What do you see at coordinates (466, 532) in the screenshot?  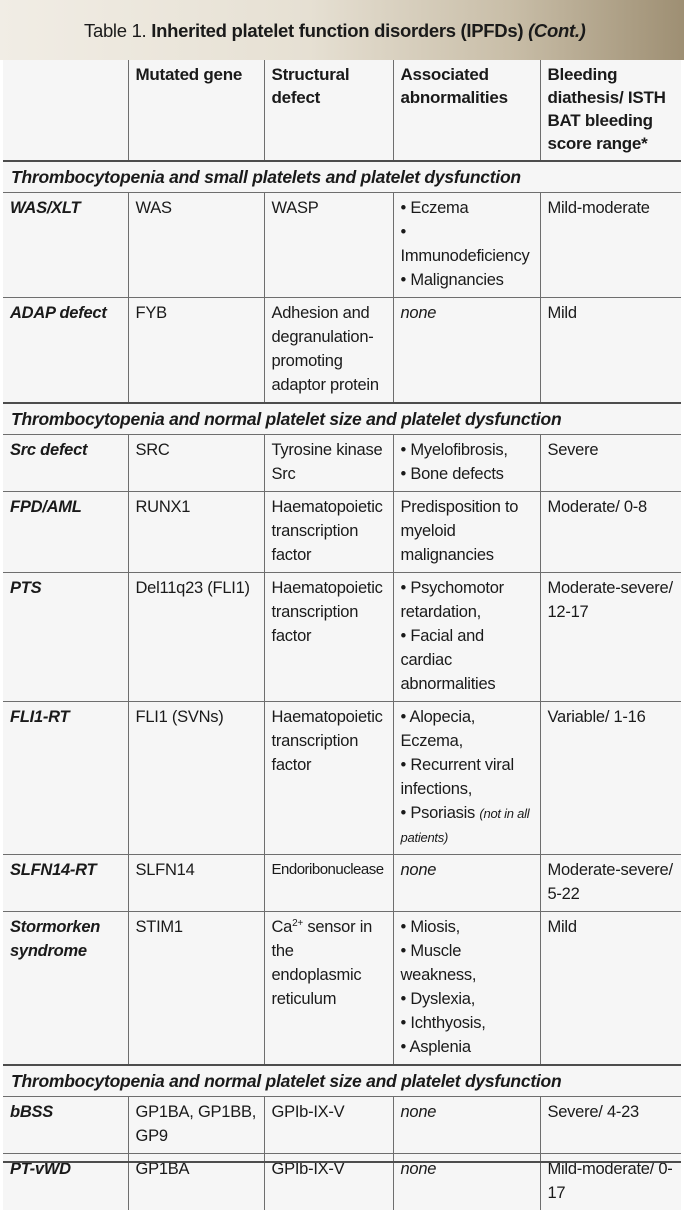 I see `associated-abnormalities: Predisposition to myeloid malignancies` at bounding box center [466, 532].